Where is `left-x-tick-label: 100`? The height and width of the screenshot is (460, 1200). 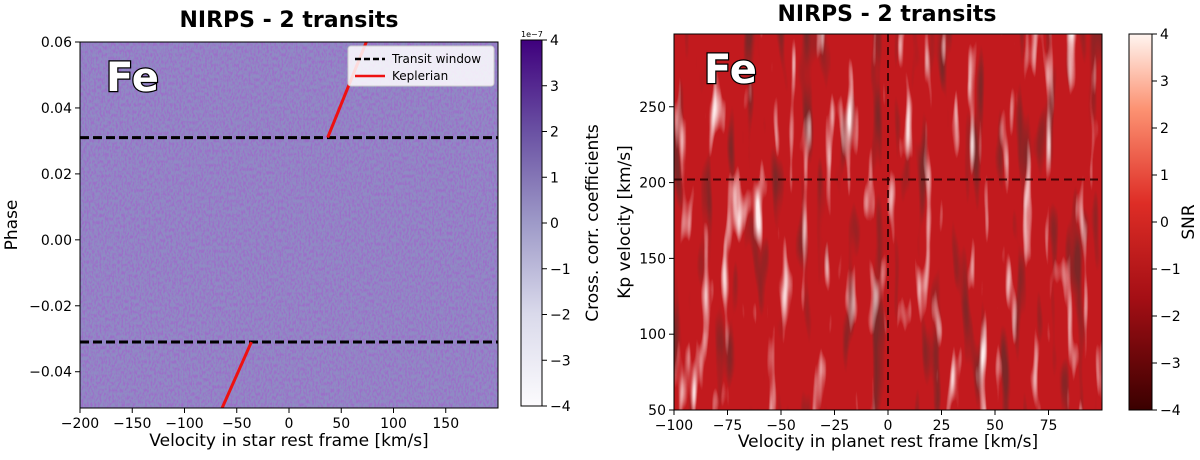
left-x-tick-label: 100 is located at coordinates (393, 424).